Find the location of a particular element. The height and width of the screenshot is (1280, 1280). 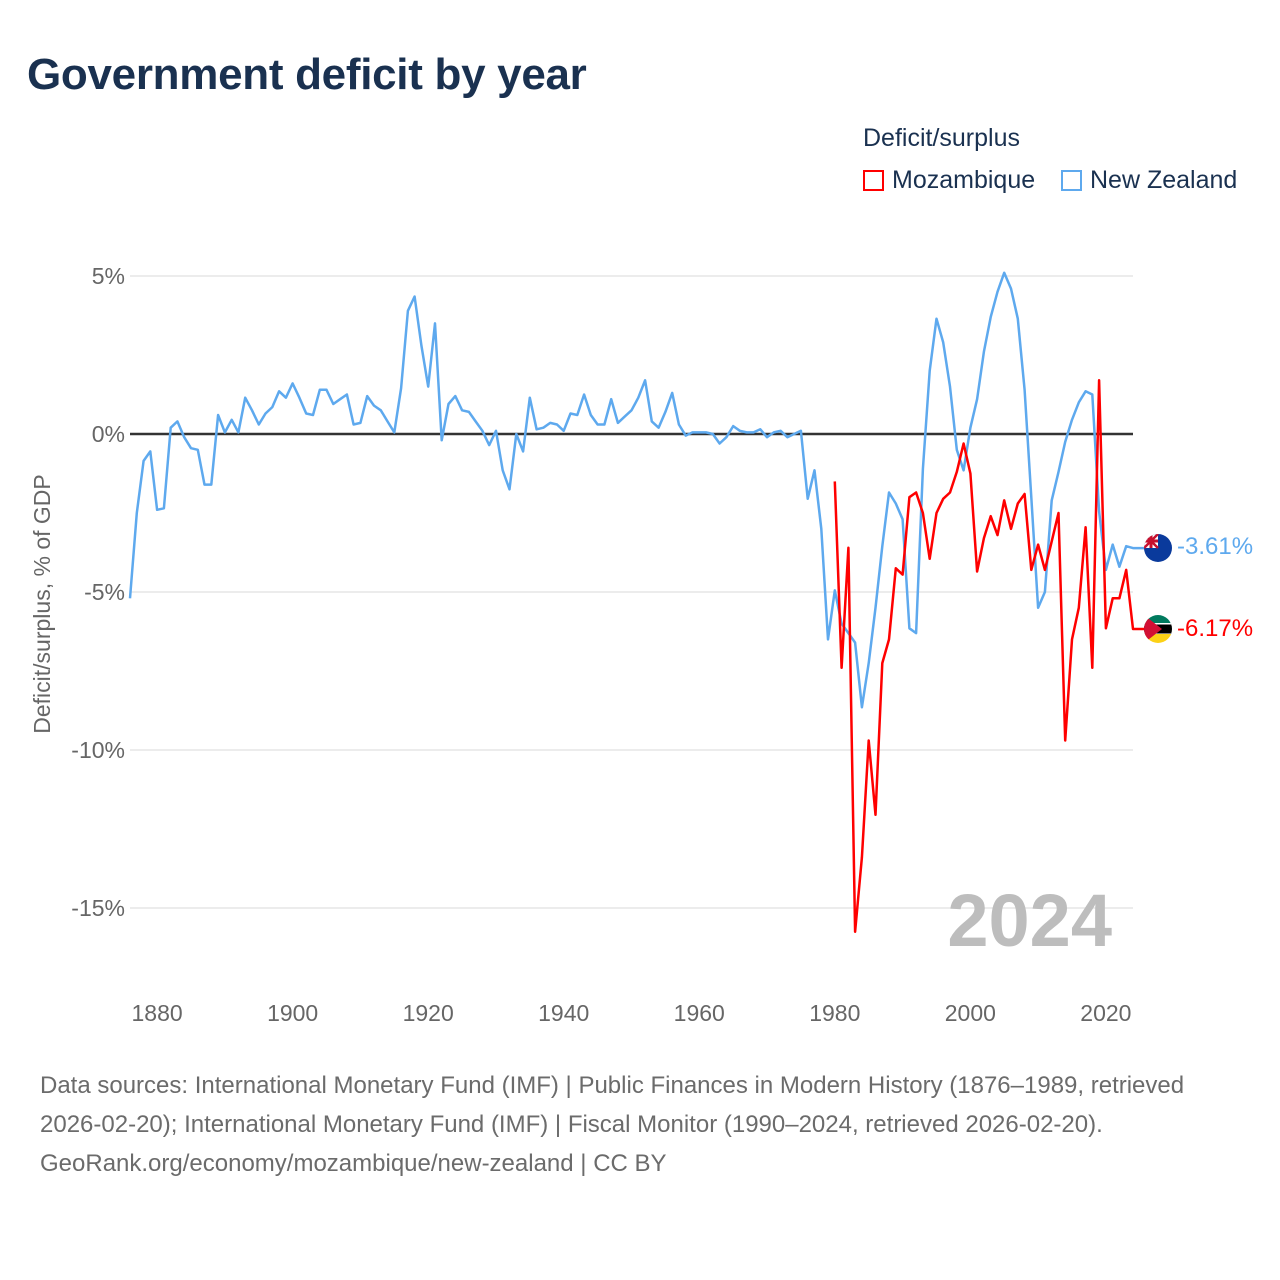

y-tick-label: 5% is located at coordinates (108, 276).